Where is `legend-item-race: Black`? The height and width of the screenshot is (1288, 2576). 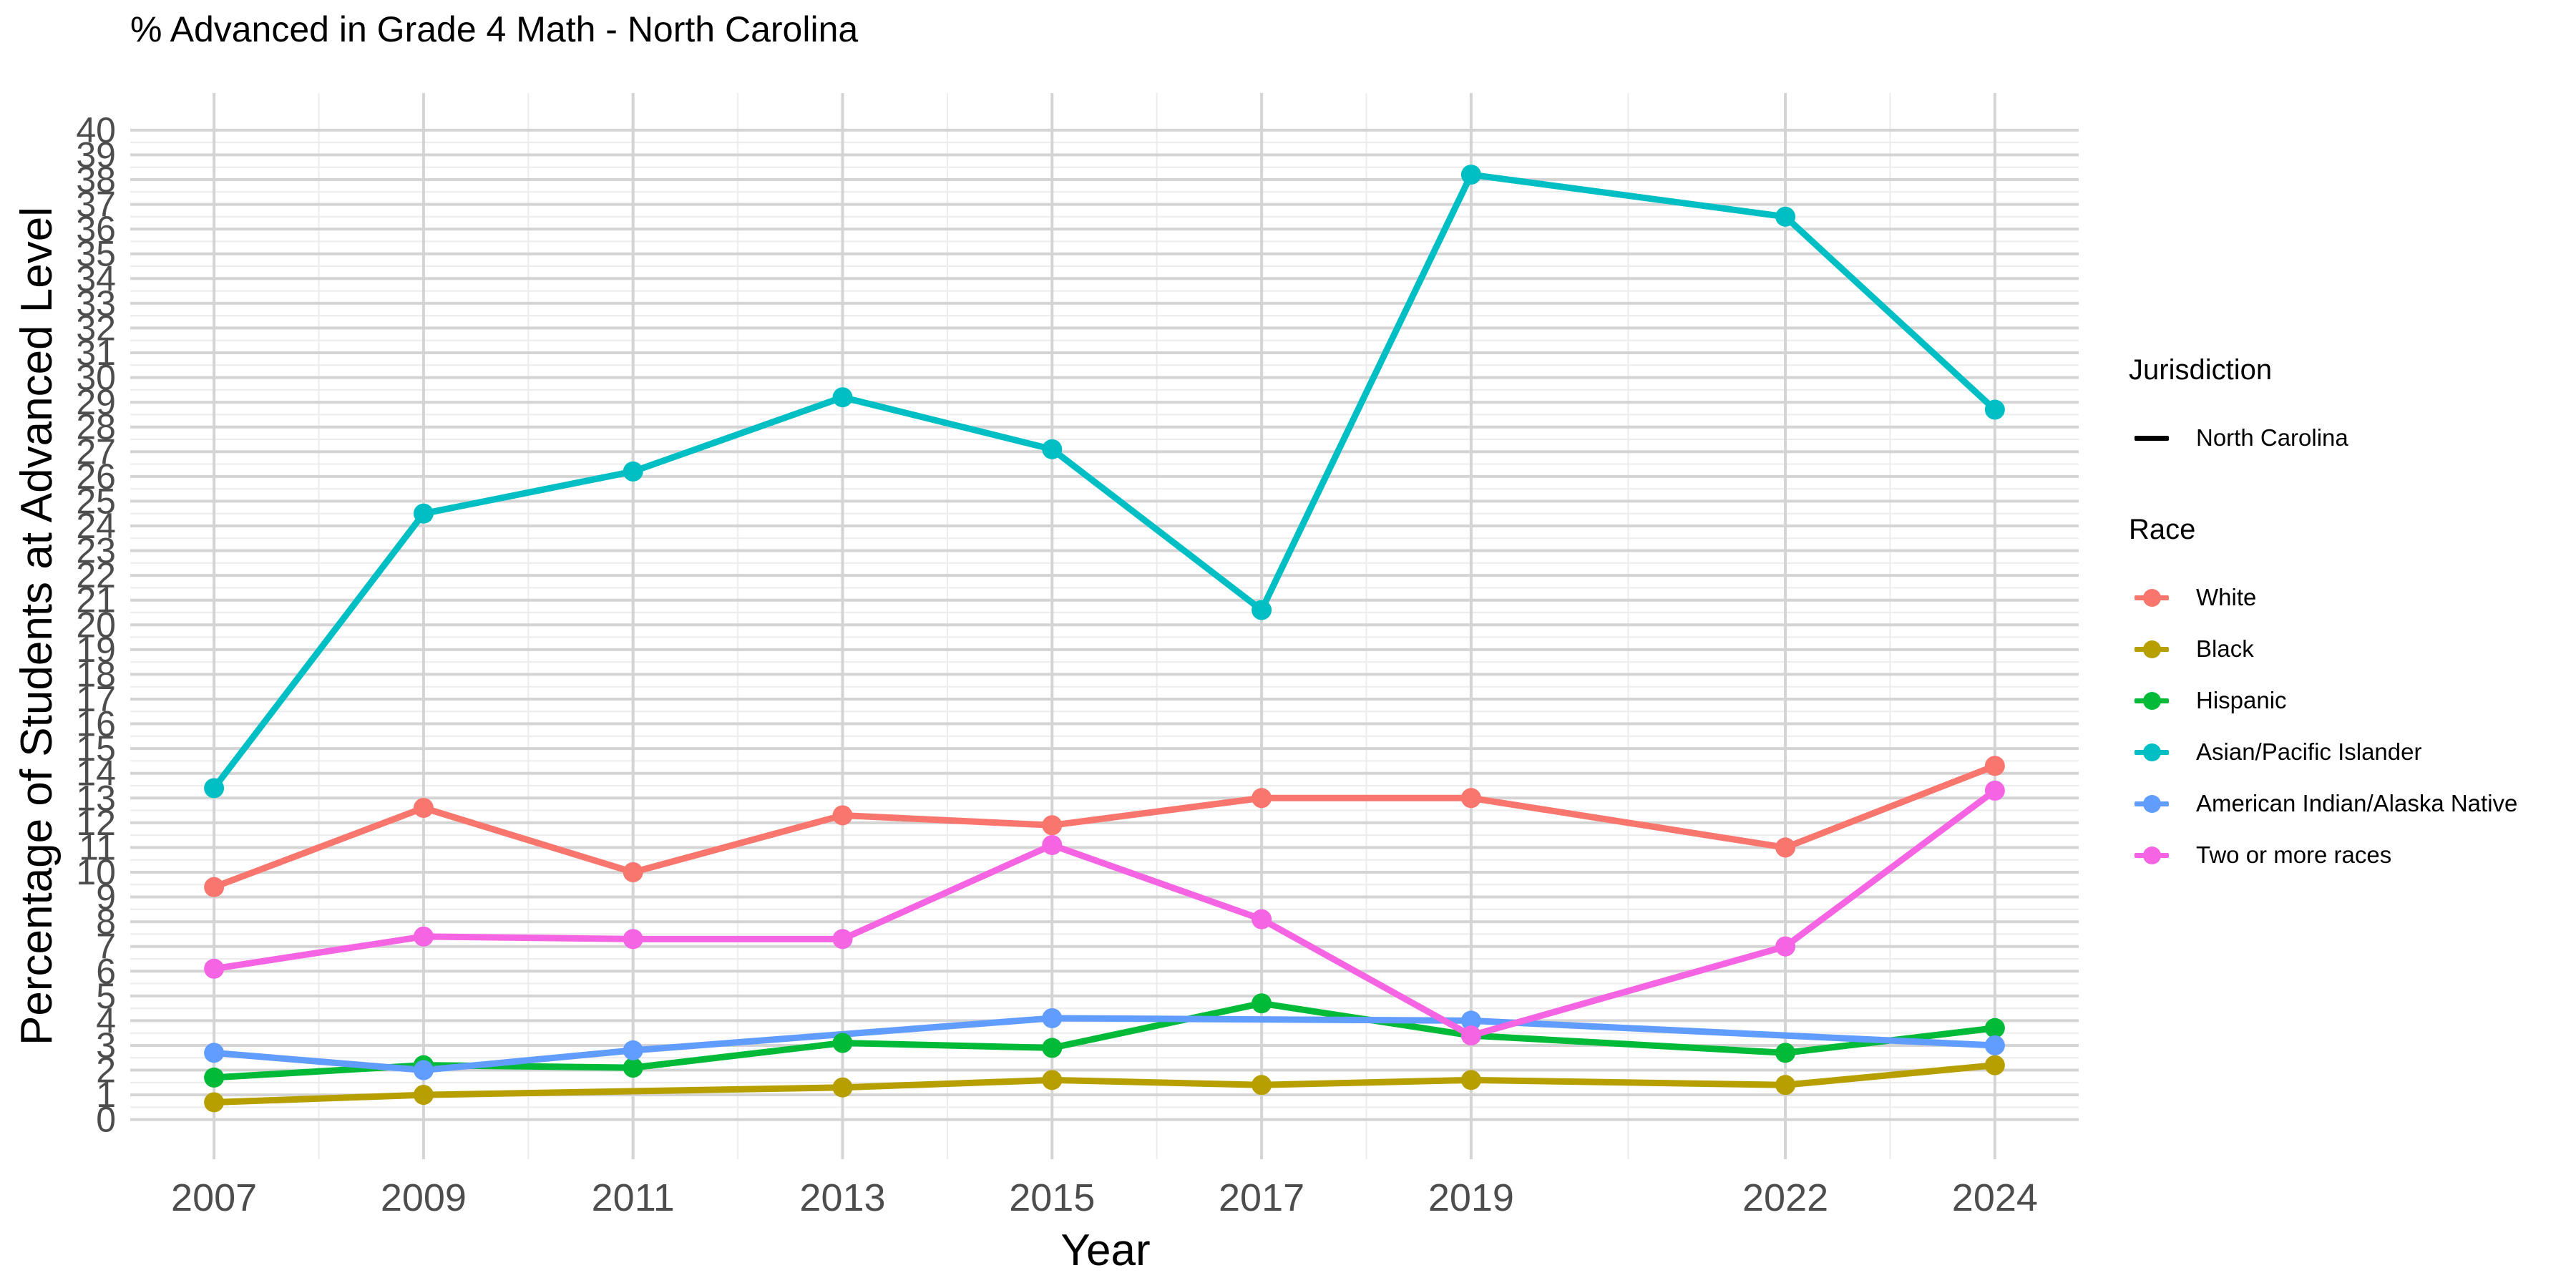
legend-item-race: Black is located at coordinates (2323, 649).